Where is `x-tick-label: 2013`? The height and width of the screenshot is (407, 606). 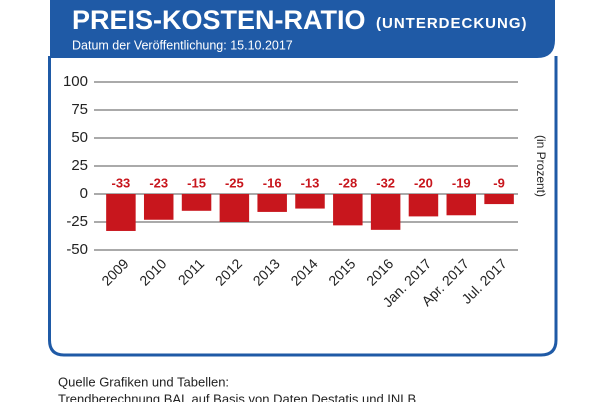 x-tick-label: 2013 is located at coordinates (266, 271).